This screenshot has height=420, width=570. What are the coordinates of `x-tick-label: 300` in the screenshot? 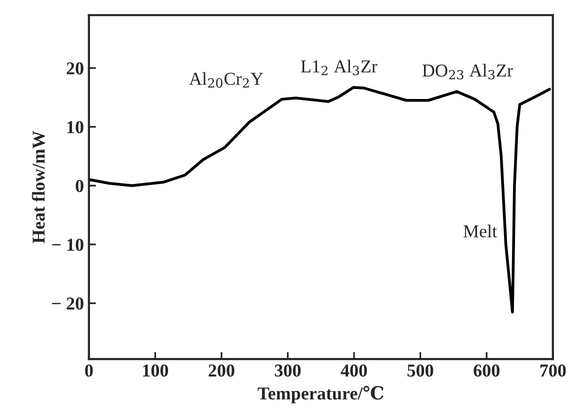 It's located at (287, 370).